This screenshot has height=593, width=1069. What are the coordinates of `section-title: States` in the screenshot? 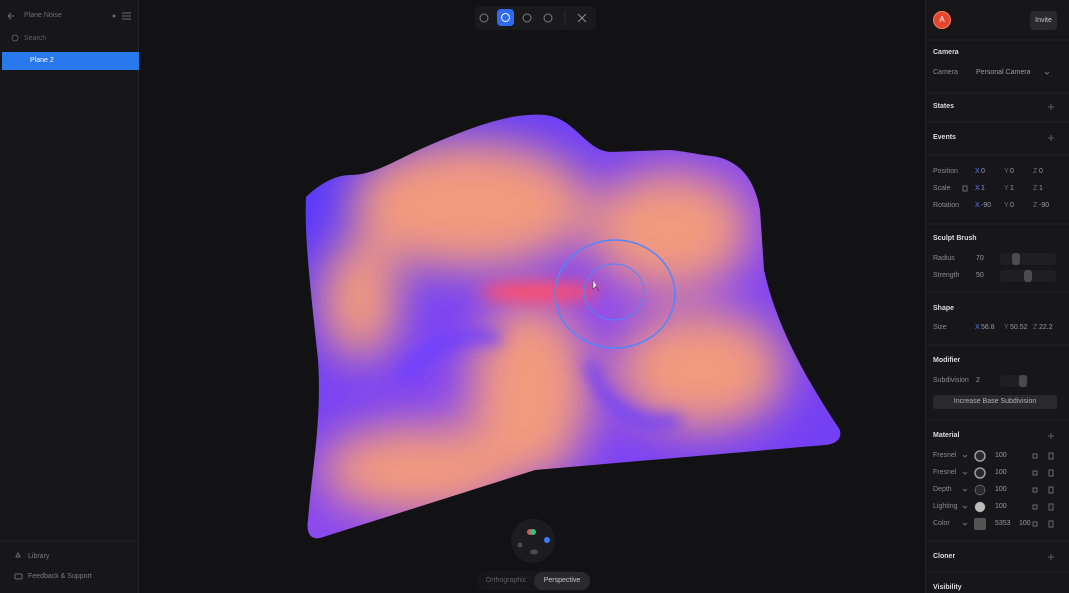 It's located at (944, 106).